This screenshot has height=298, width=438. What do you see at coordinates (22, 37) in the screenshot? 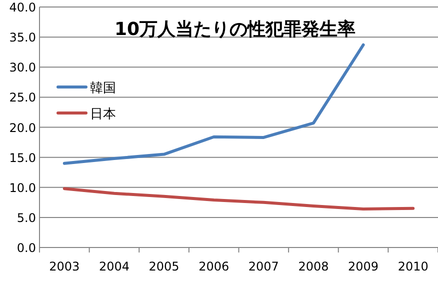
I see `y-tick-label: 35.0` at bounding box center [22, 37].